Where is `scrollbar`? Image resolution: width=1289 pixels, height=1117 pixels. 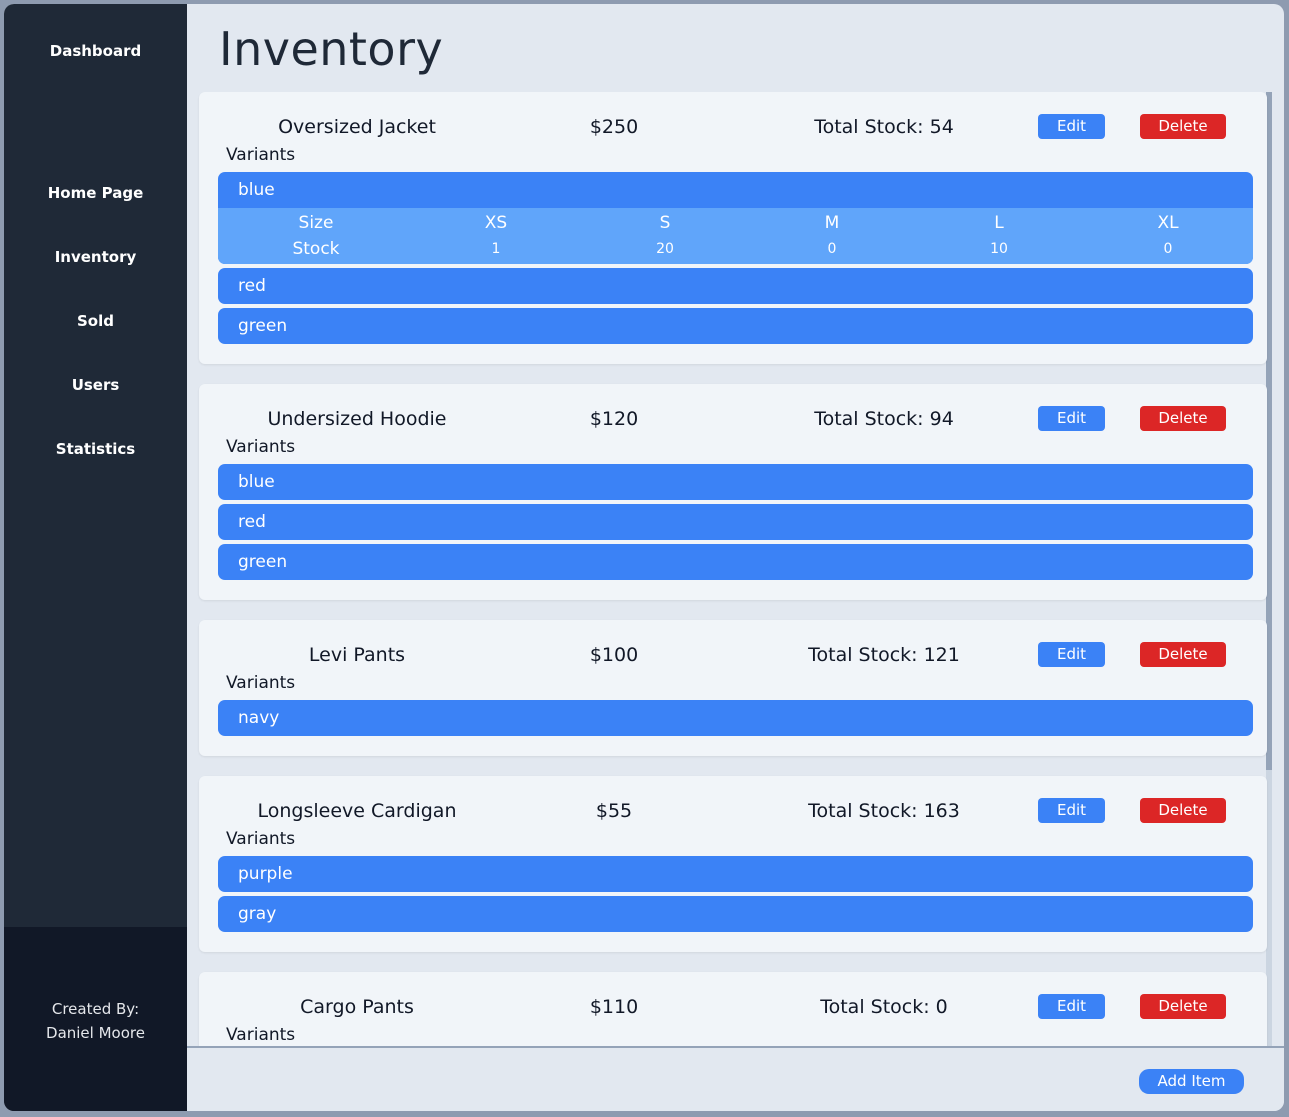
scrollbar is located at coordinates (1269, 569).